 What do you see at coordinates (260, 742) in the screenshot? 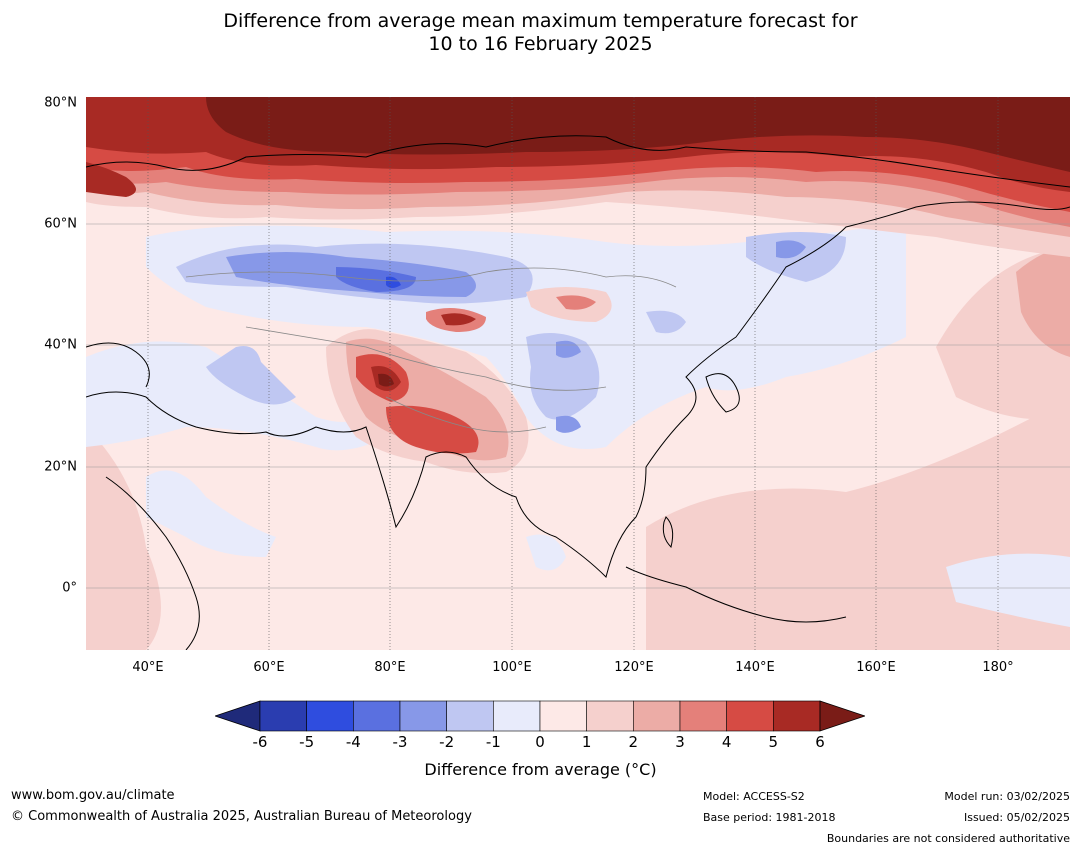
I see `colorbar-tick-label: -6` at bounding box center [260, 742].